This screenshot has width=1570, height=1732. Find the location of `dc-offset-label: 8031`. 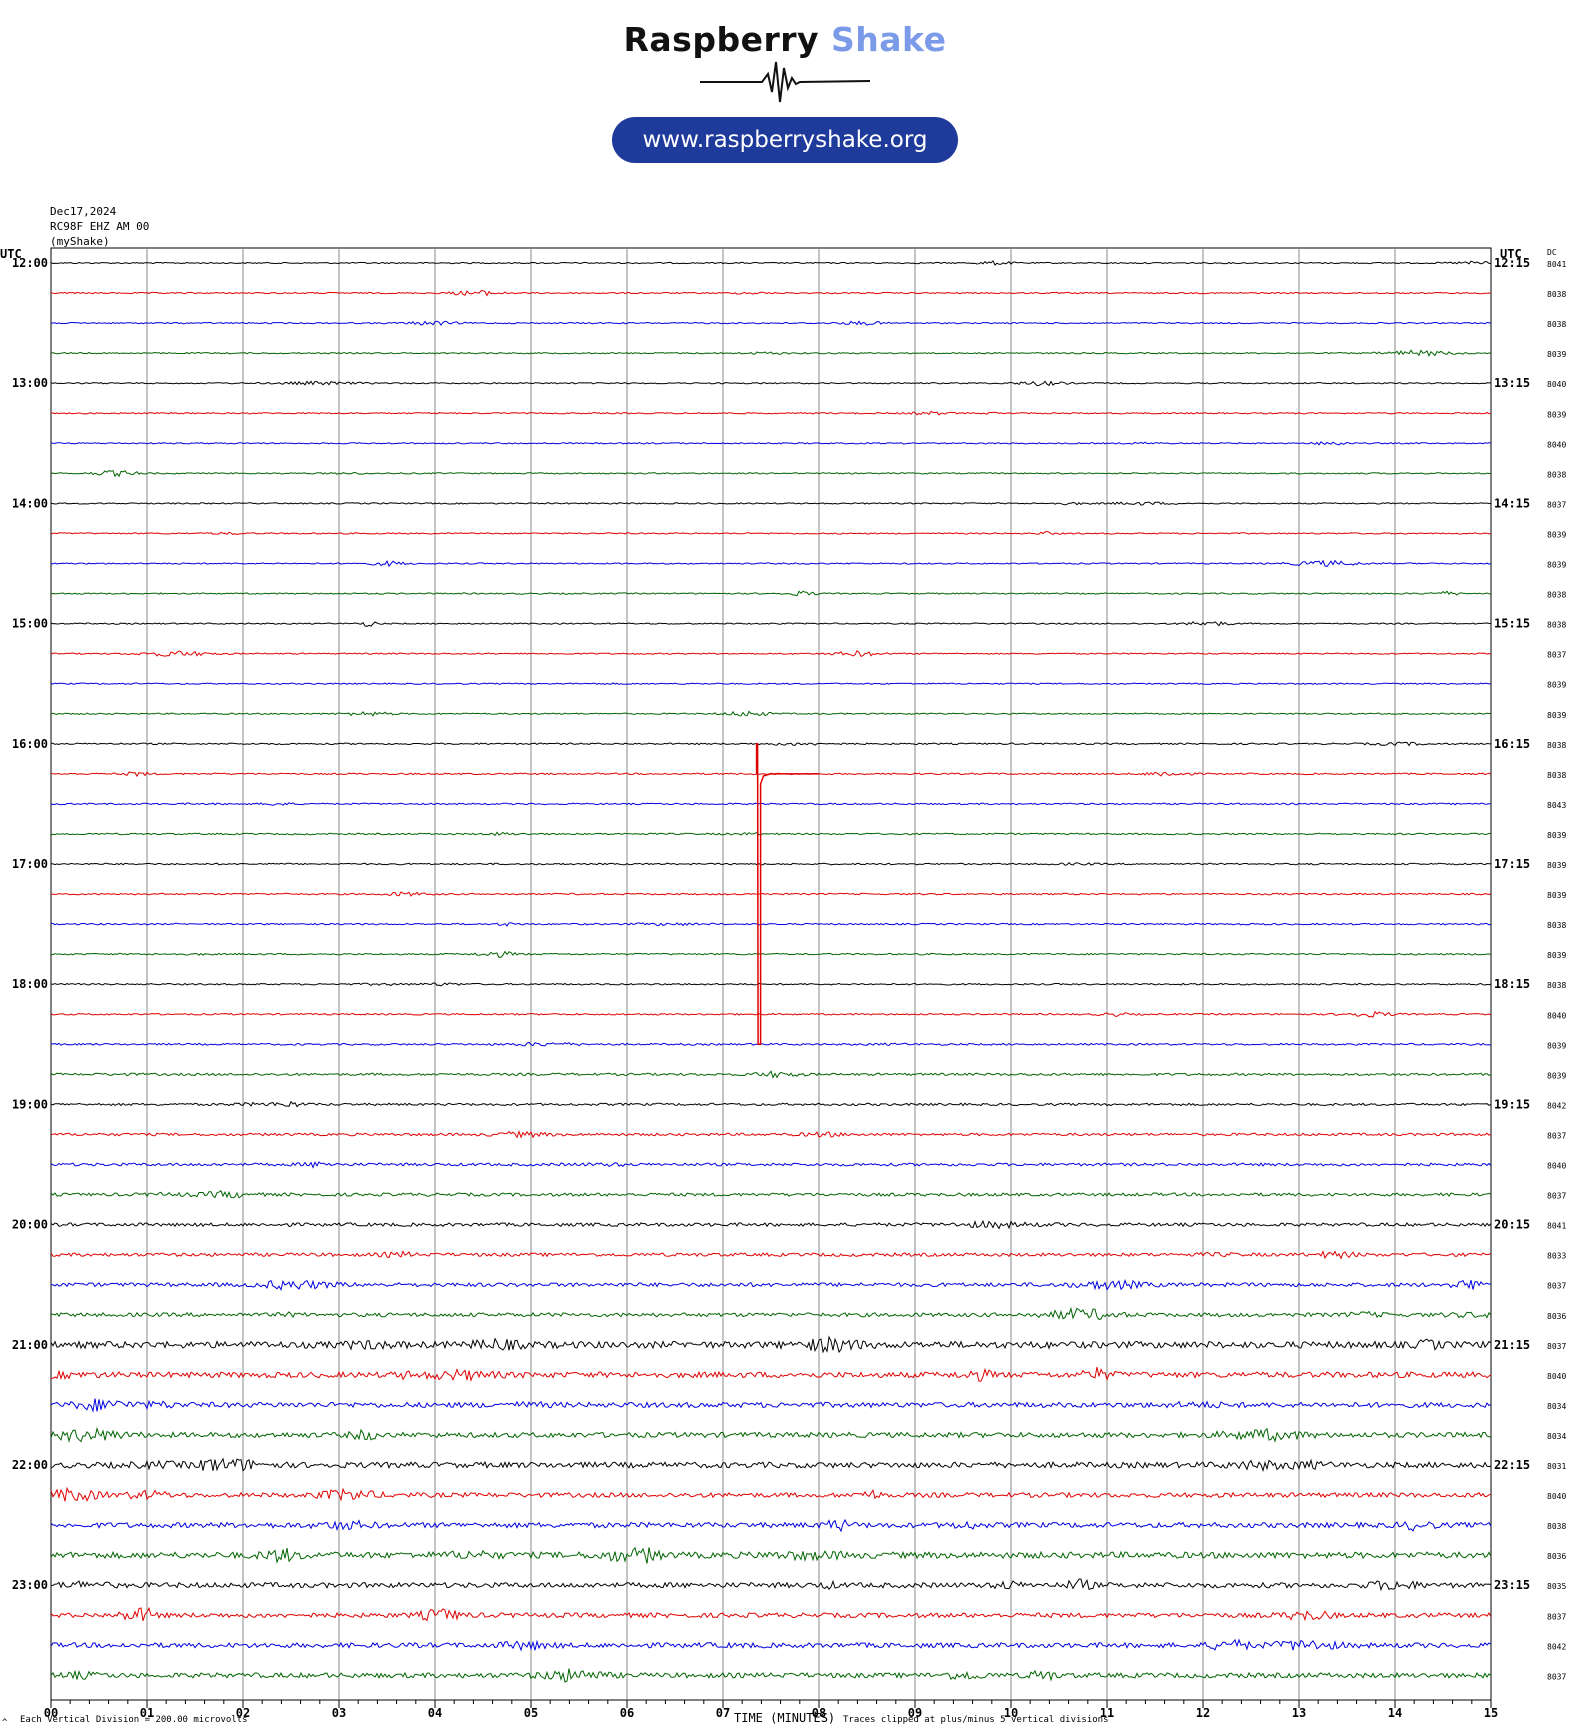

dc-offset-label: 8031 is located at coordinates (1556, 1466).